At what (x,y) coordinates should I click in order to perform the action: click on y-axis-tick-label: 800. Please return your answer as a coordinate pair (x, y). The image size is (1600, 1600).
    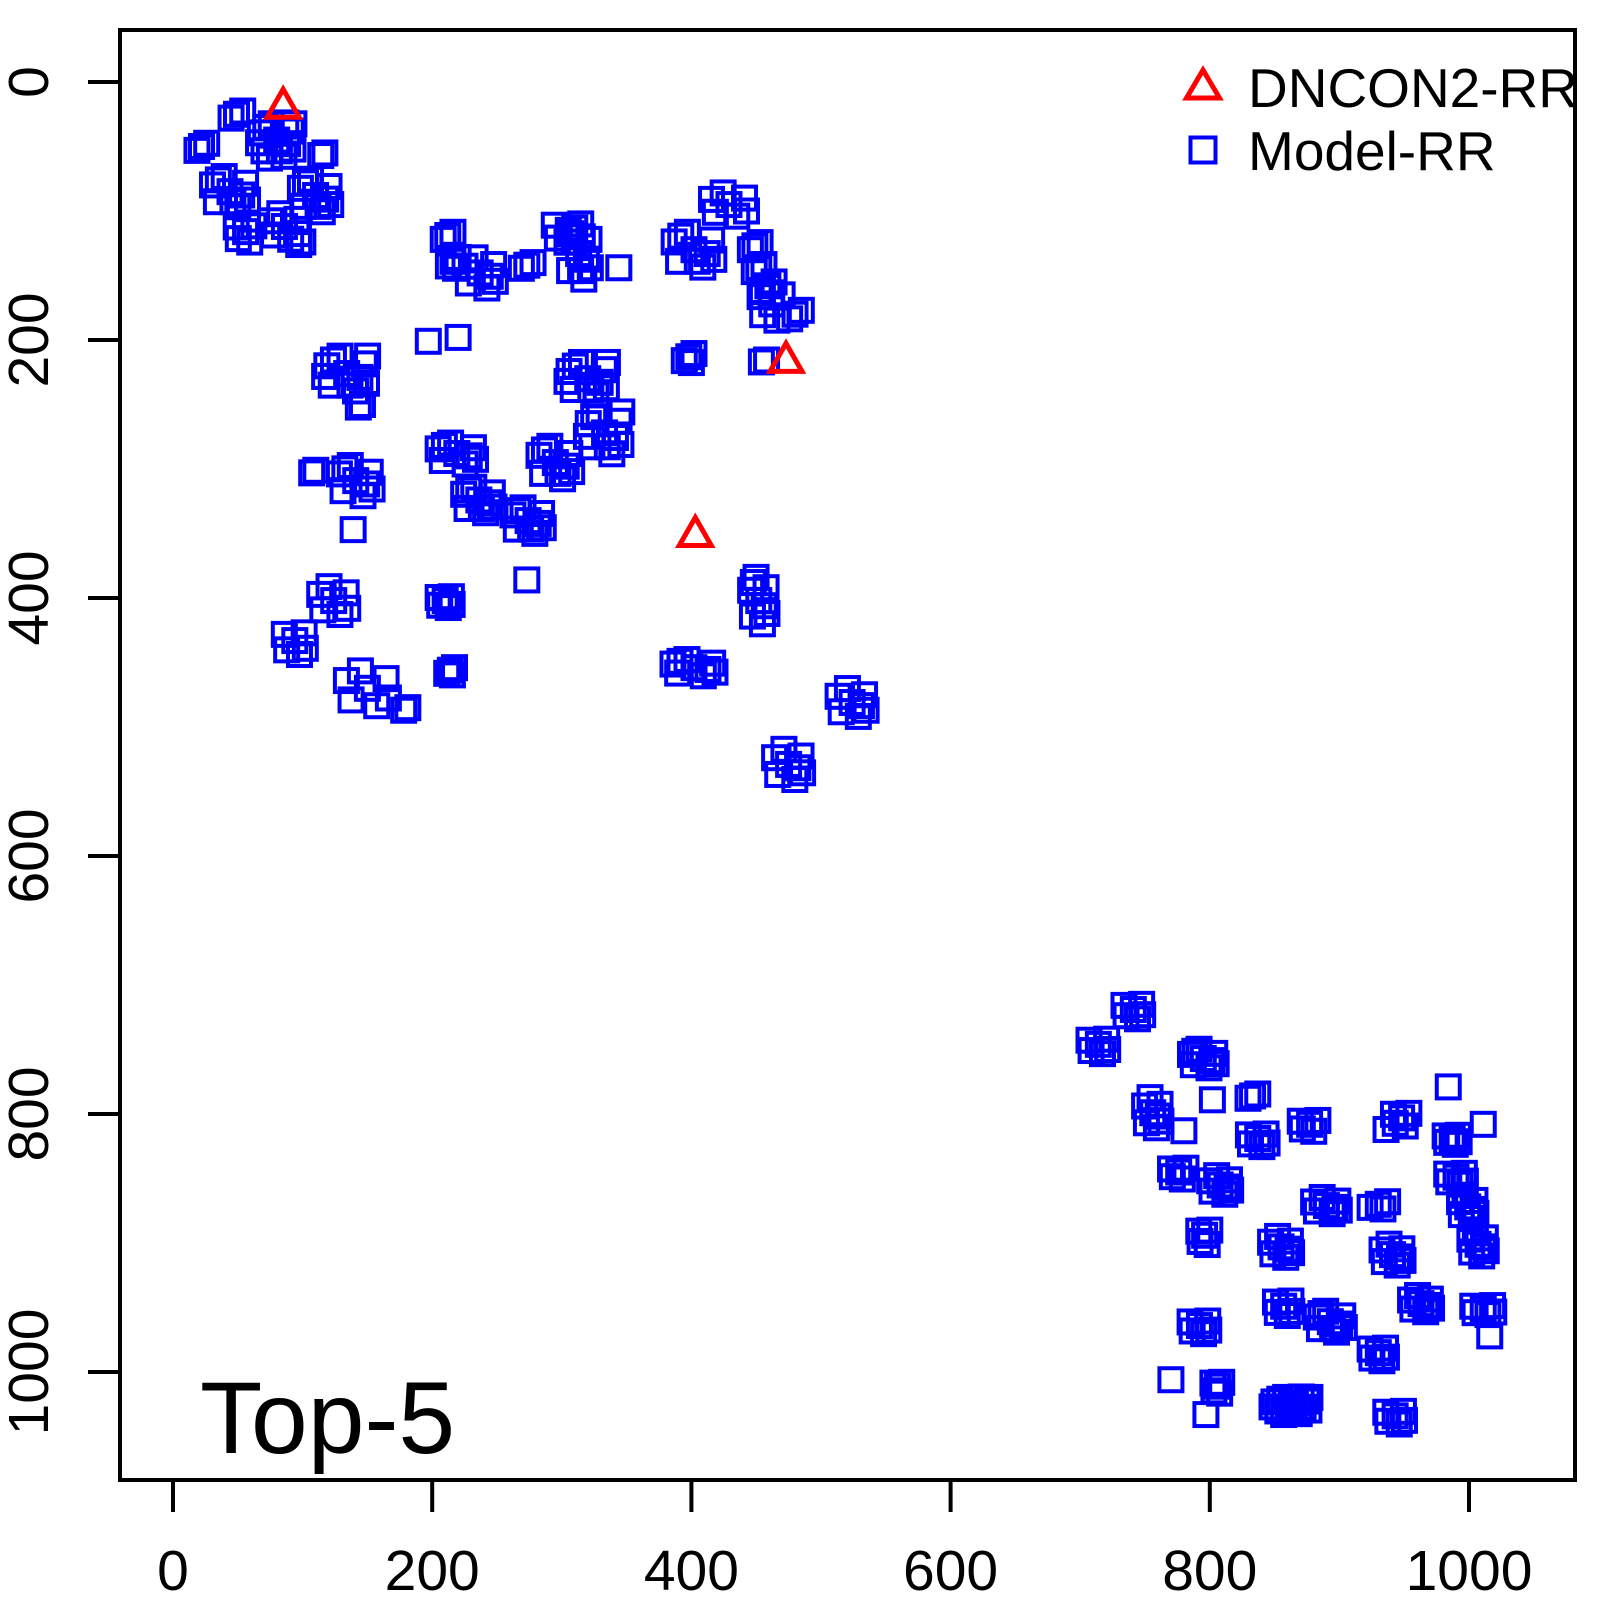
    Looking at the image, I should click on (30, 1113).